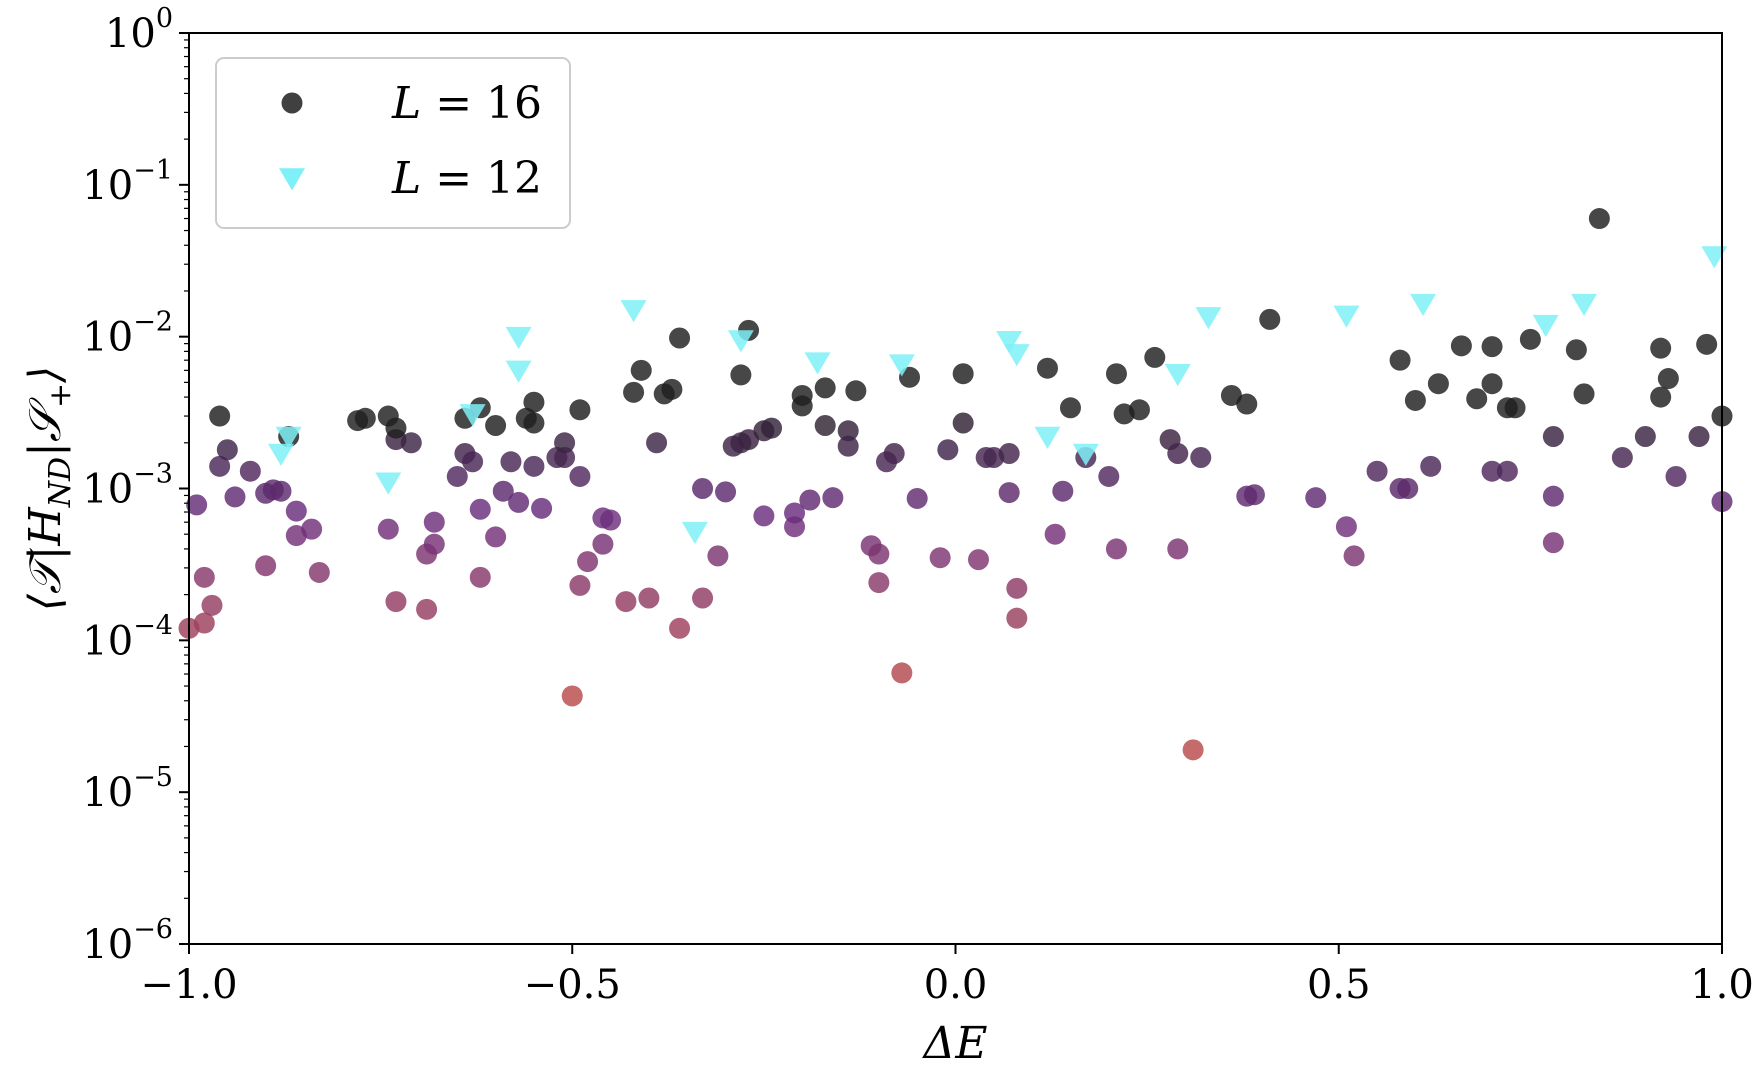 The width and height of the screenshot is (1756, 1068). I want to click on legend-box, so click(393, 143).